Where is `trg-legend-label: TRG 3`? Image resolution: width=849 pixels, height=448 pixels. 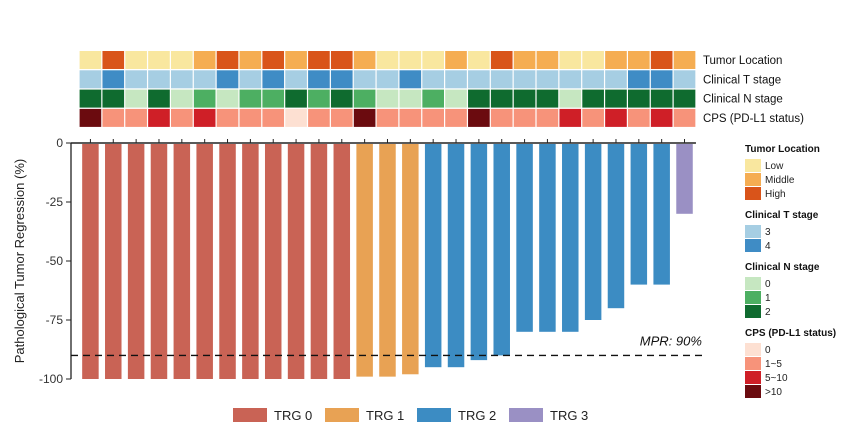 trg-legend-label: TRG 3 is located at coordinates (569, 415).